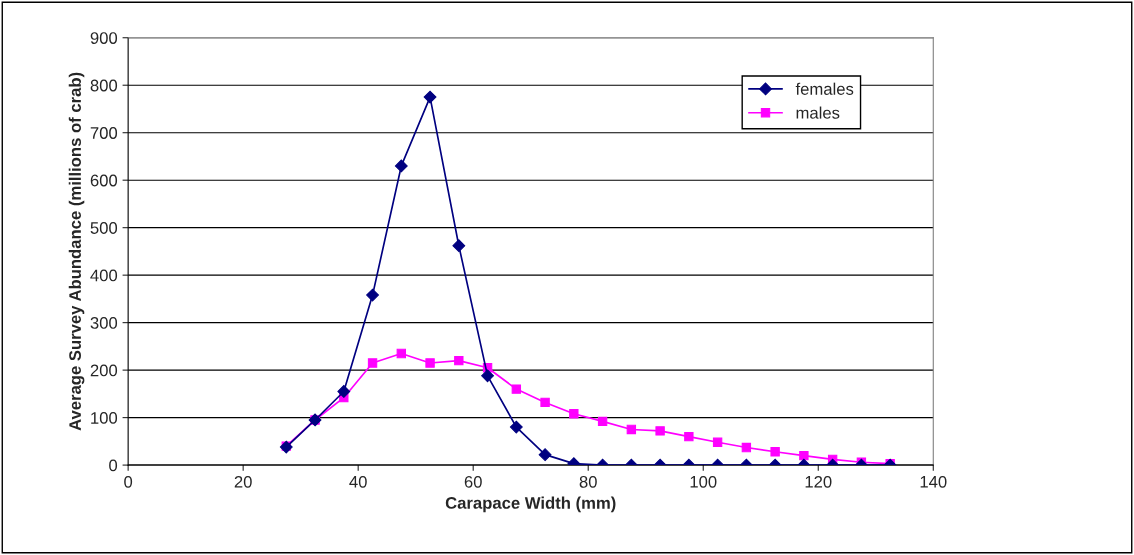 Image resolution: width=1134 pixels, height=555 pixels. I want to click on x-tick-label: 0, so click(128, 481).